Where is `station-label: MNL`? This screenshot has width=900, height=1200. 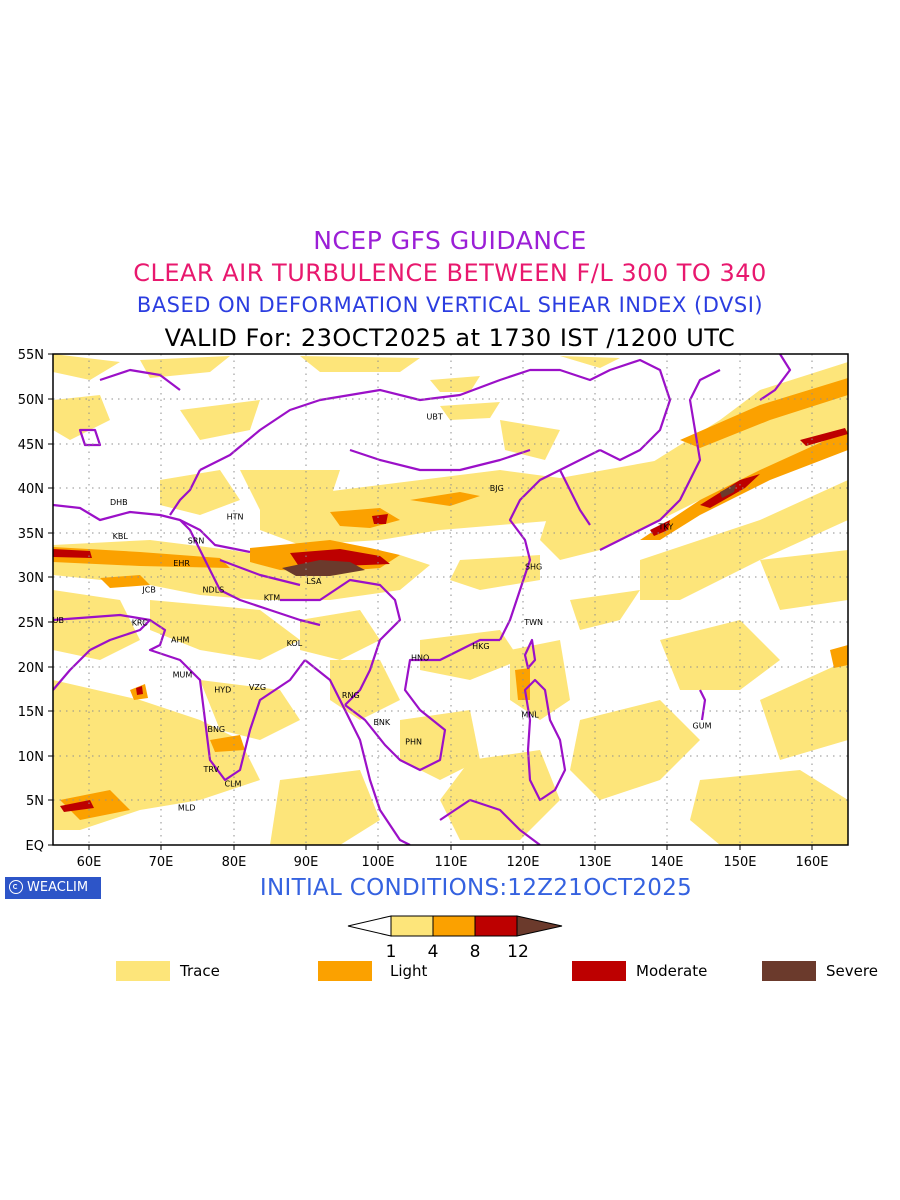
station-label: MNL is located at coordinates (530, 715).